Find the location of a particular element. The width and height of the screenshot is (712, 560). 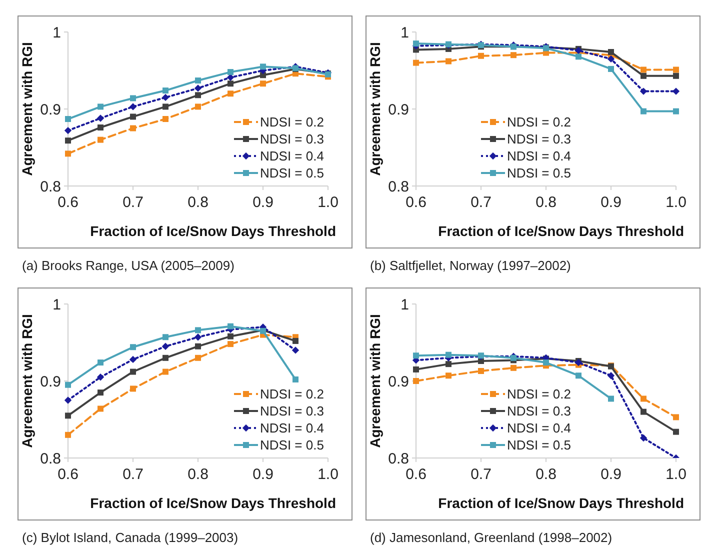

text: (a) Brooks Range, USA (2005–2009) is located at coordinates (128, 265).